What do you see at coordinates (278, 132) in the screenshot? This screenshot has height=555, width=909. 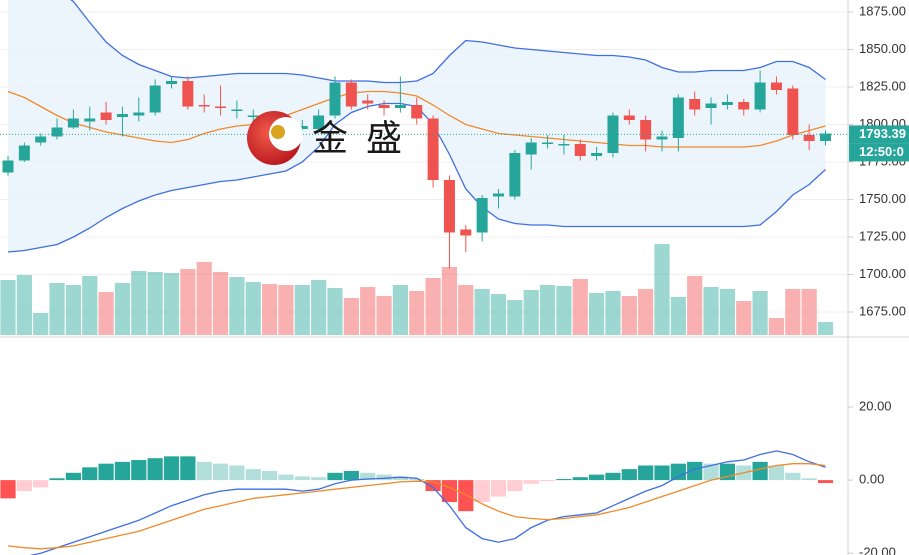 I see `logo-ball` at bounding box center [278, 132].